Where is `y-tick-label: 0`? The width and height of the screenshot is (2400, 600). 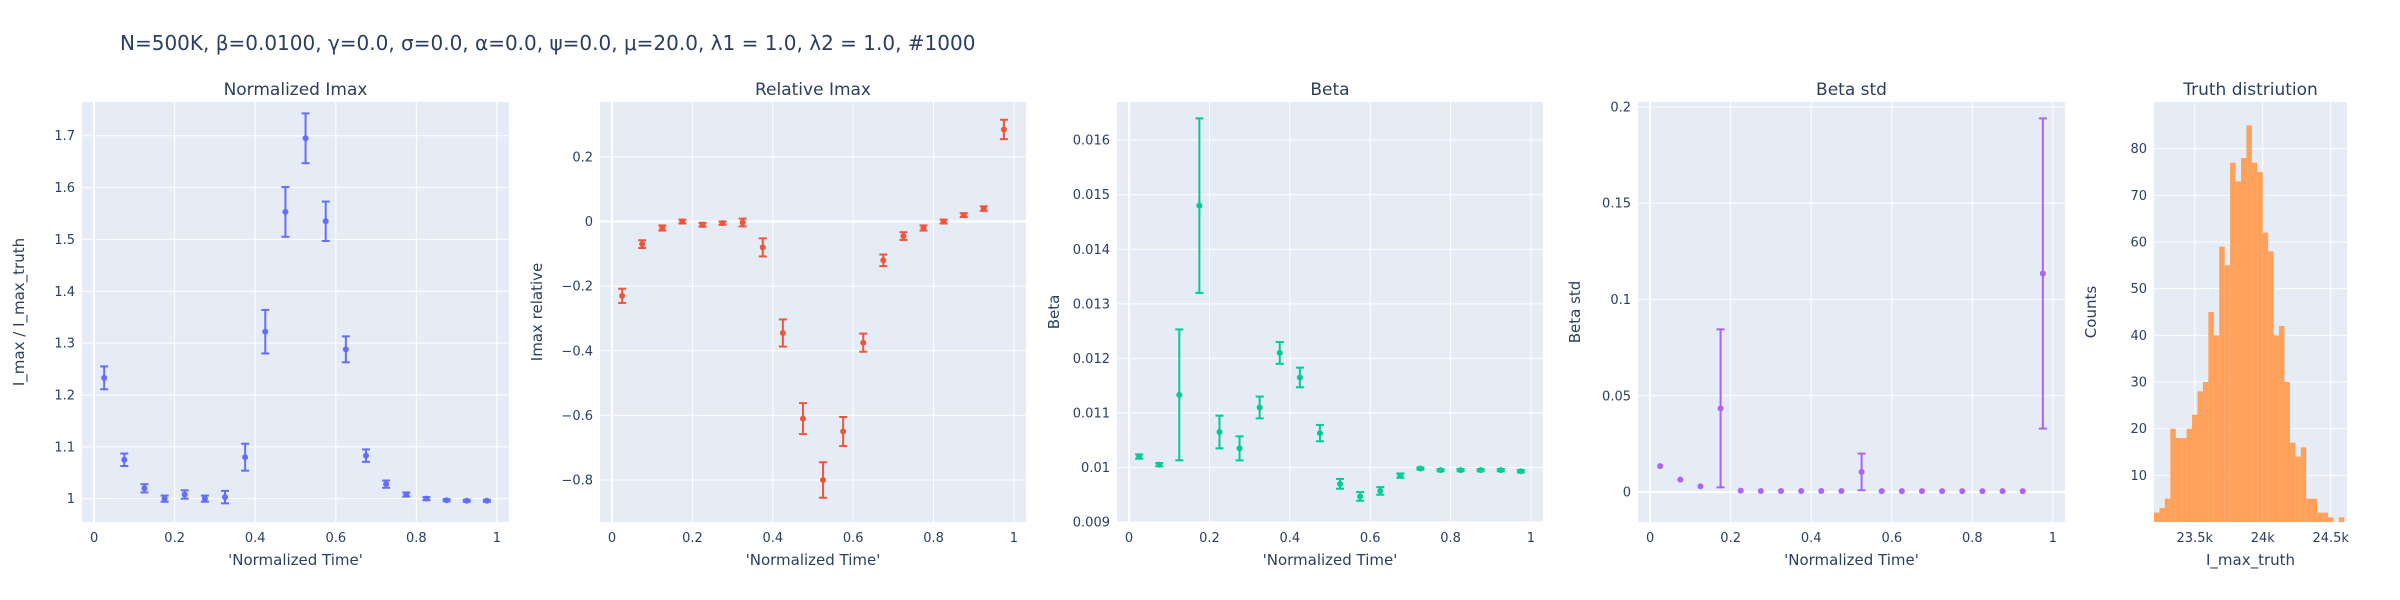 y-tick-label: 0 is located at coordinates (1627, 493).